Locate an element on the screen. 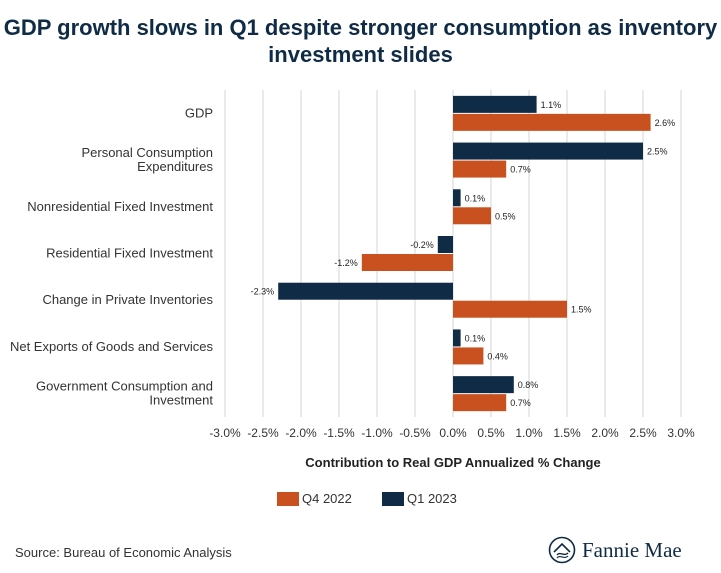 This screenshot has width=721, height=573. source-note: Source: Bureau of Economic Analysis is located at coordinates (123, 552).